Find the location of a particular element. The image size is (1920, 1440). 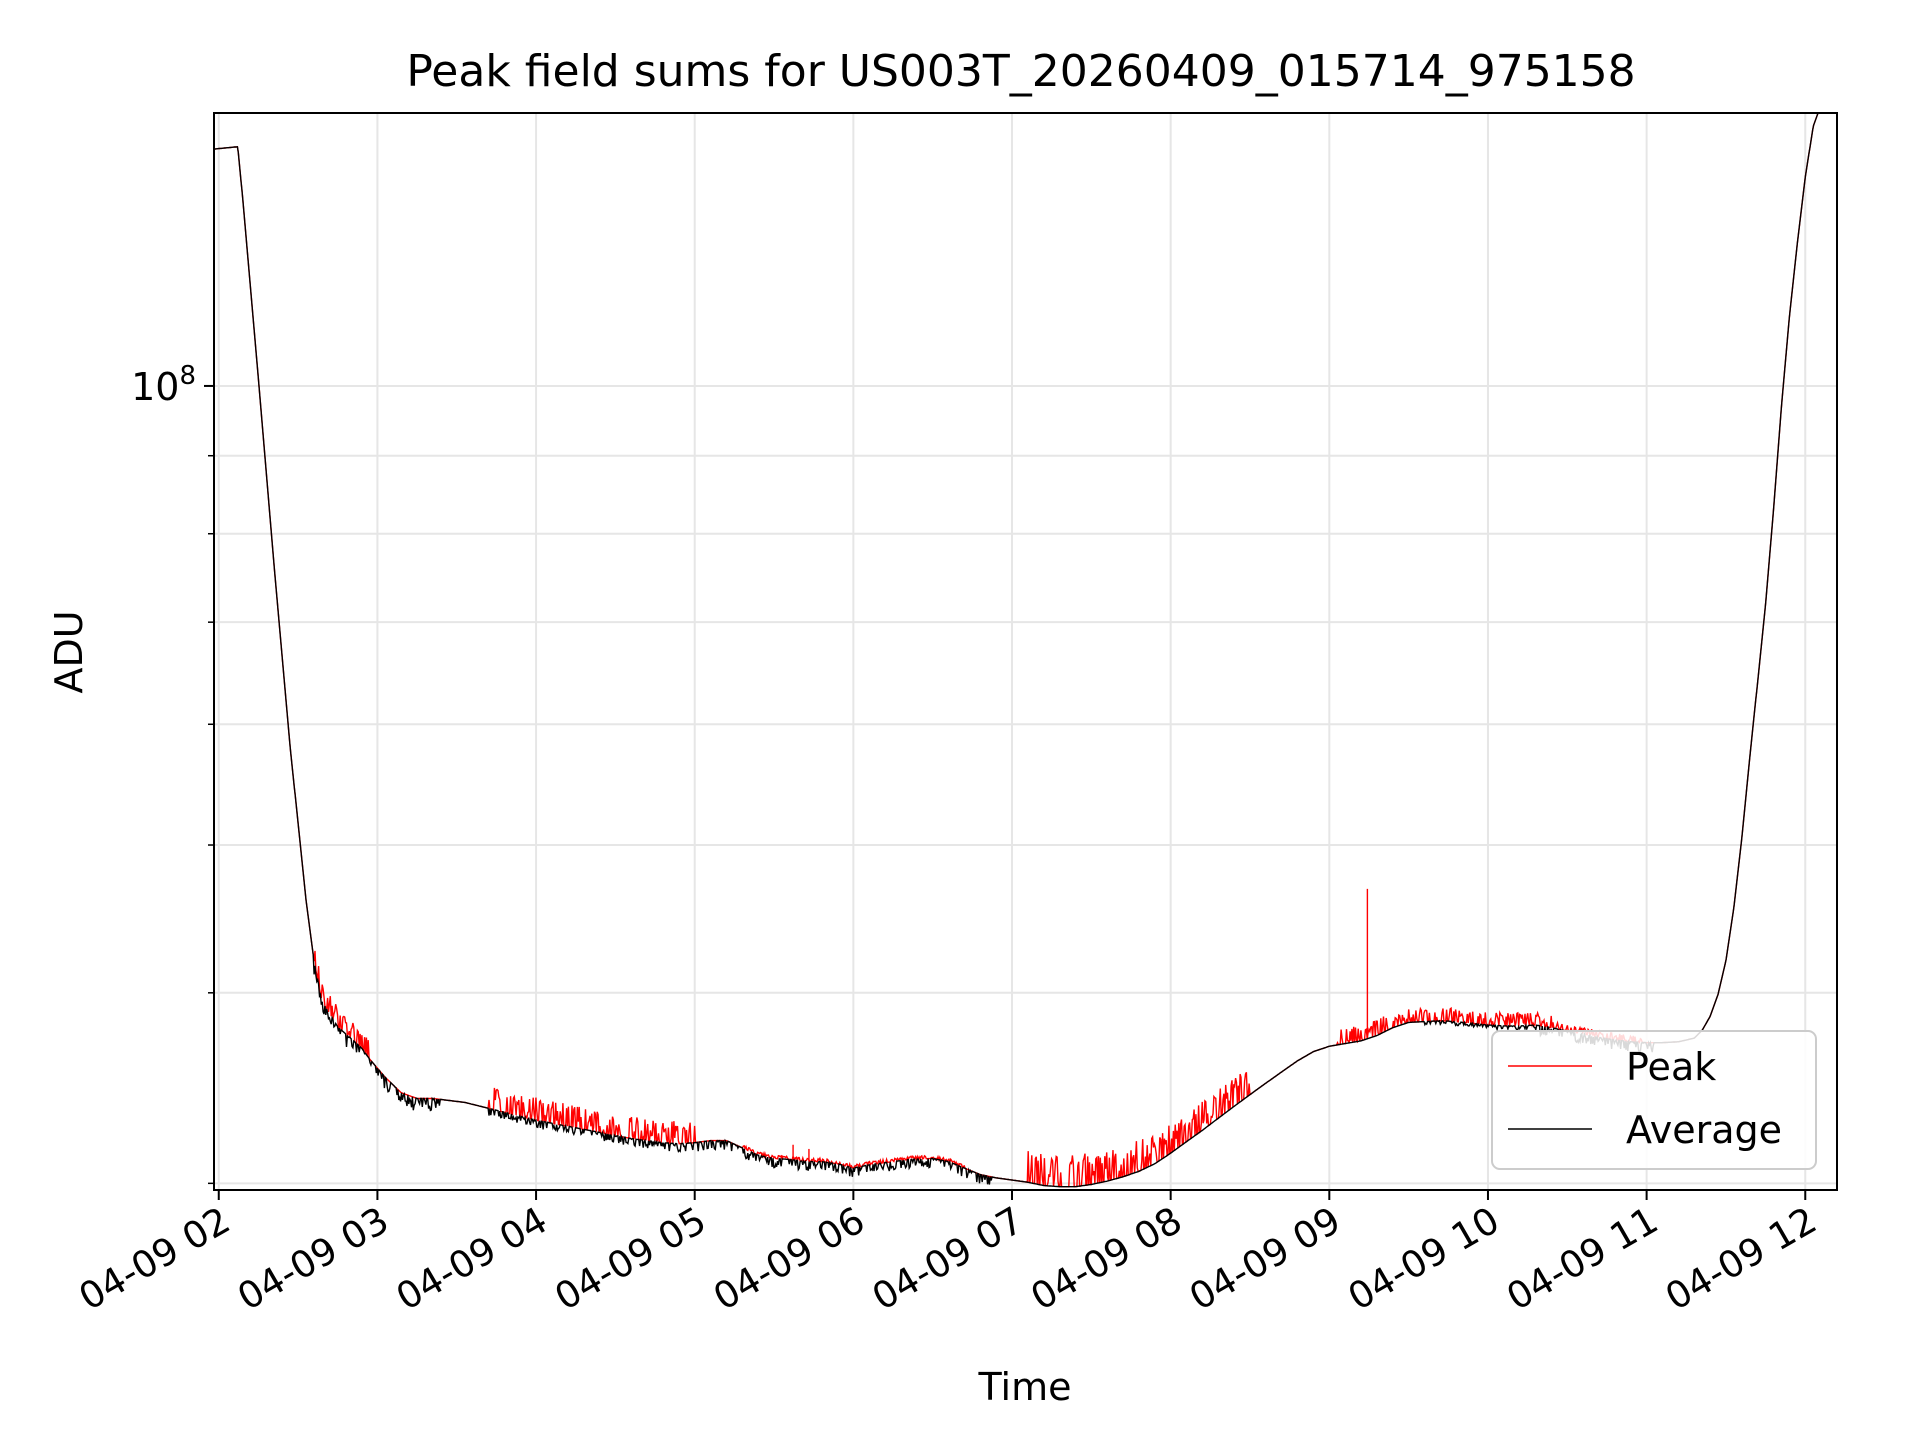

y-tick-label: 108 is located at coordinates (163, 385).